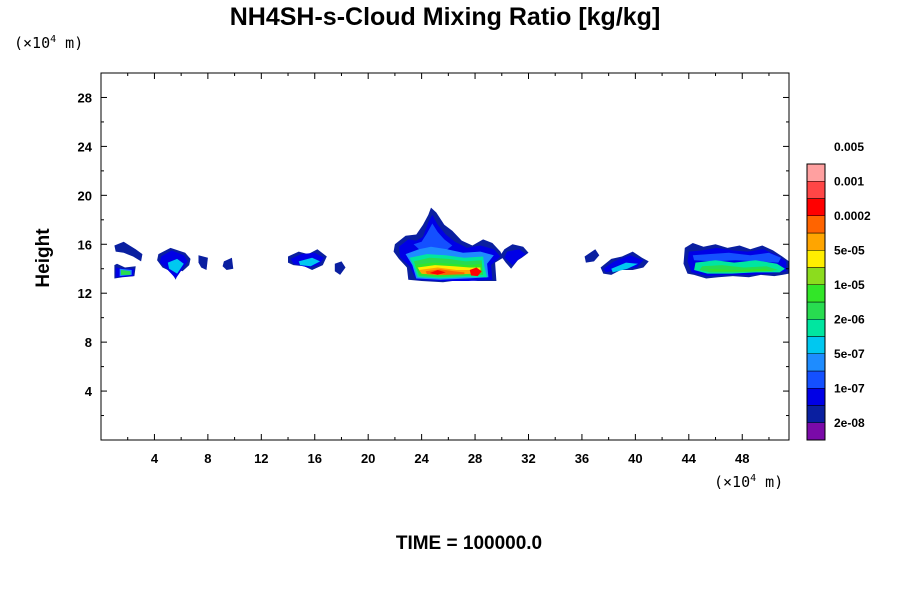 This screenshot has width=900, height=600. What do you see at coordinates (421, 458) in the screenshot?
I see `x-tick-label: 24` at bounding box center [421, 458].